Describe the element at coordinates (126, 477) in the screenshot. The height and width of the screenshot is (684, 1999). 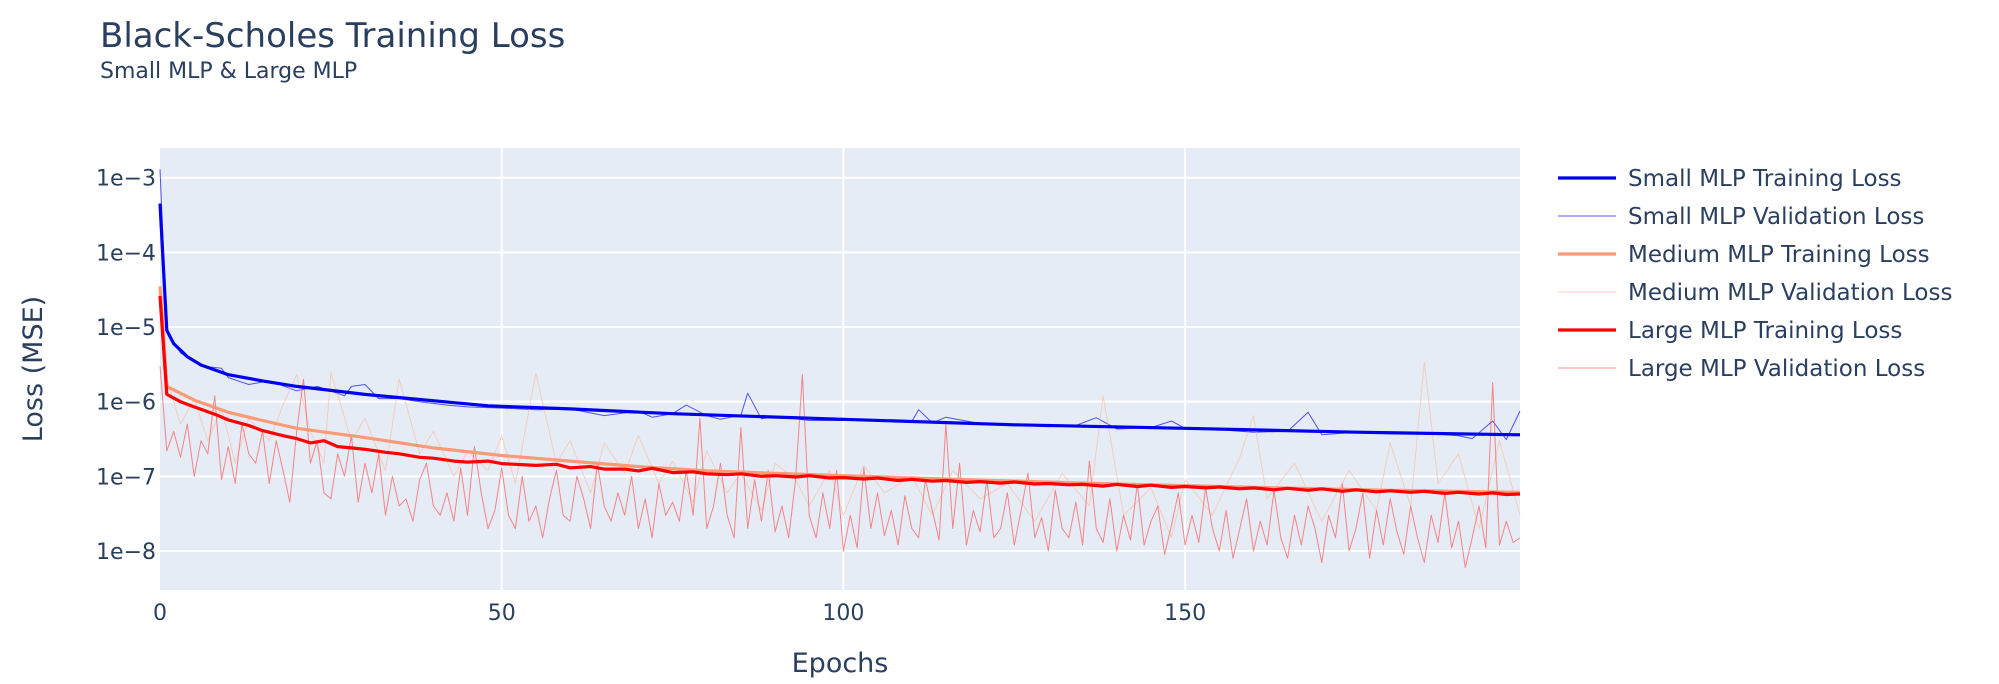
I see `y-tick-label: 1e−7` at that location.